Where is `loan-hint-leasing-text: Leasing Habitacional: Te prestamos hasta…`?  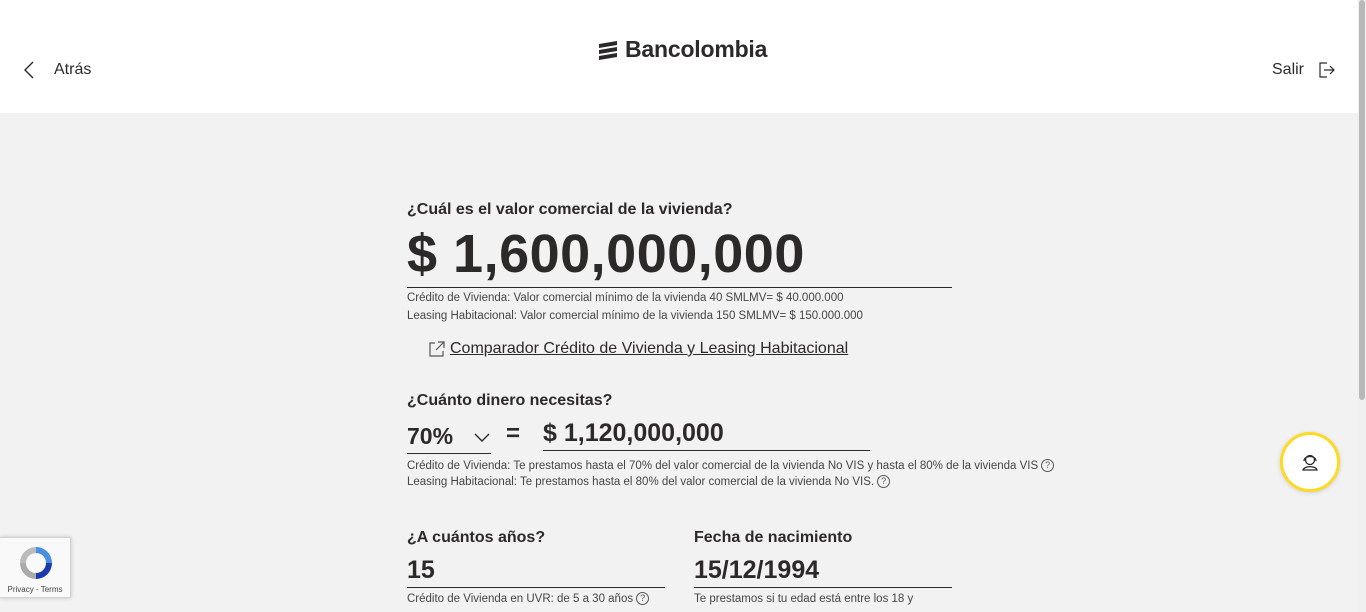
loan-hint-leasing-text: Leasing Habitacional: Te prestamos hasta… is located at coordinates (641, 482).